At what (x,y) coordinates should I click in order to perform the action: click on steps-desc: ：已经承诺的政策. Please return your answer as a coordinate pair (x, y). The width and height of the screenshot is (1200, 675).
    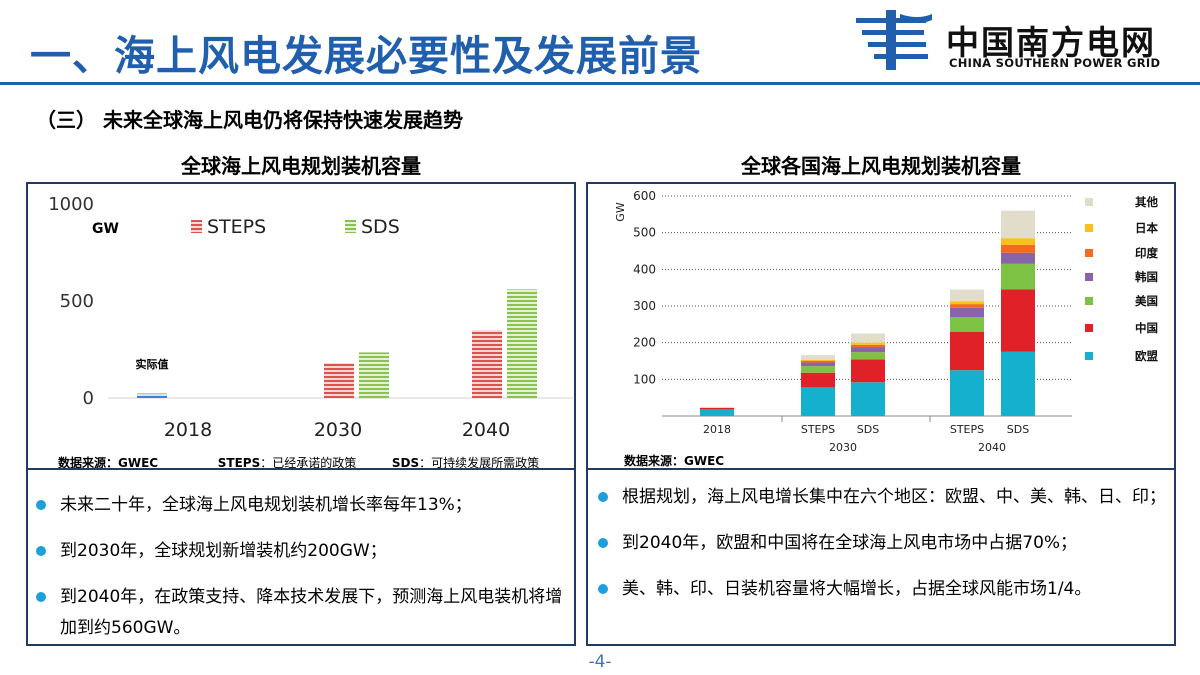
    Looking at the image, I should click on (308, 463).